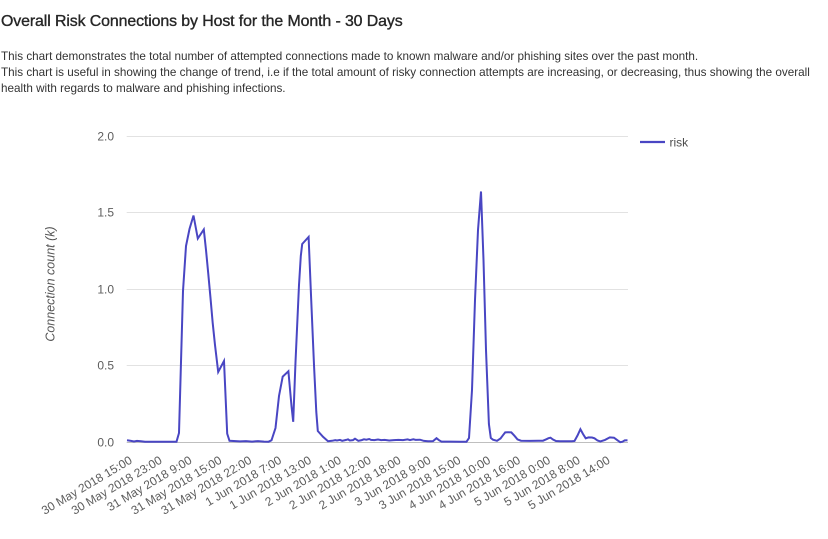 Image resolution: width=828 pixels, height=539 pixels. Describe the element at coordinates (105, 443) in the screenshot. I see `svg-text: 0.0` at that location.